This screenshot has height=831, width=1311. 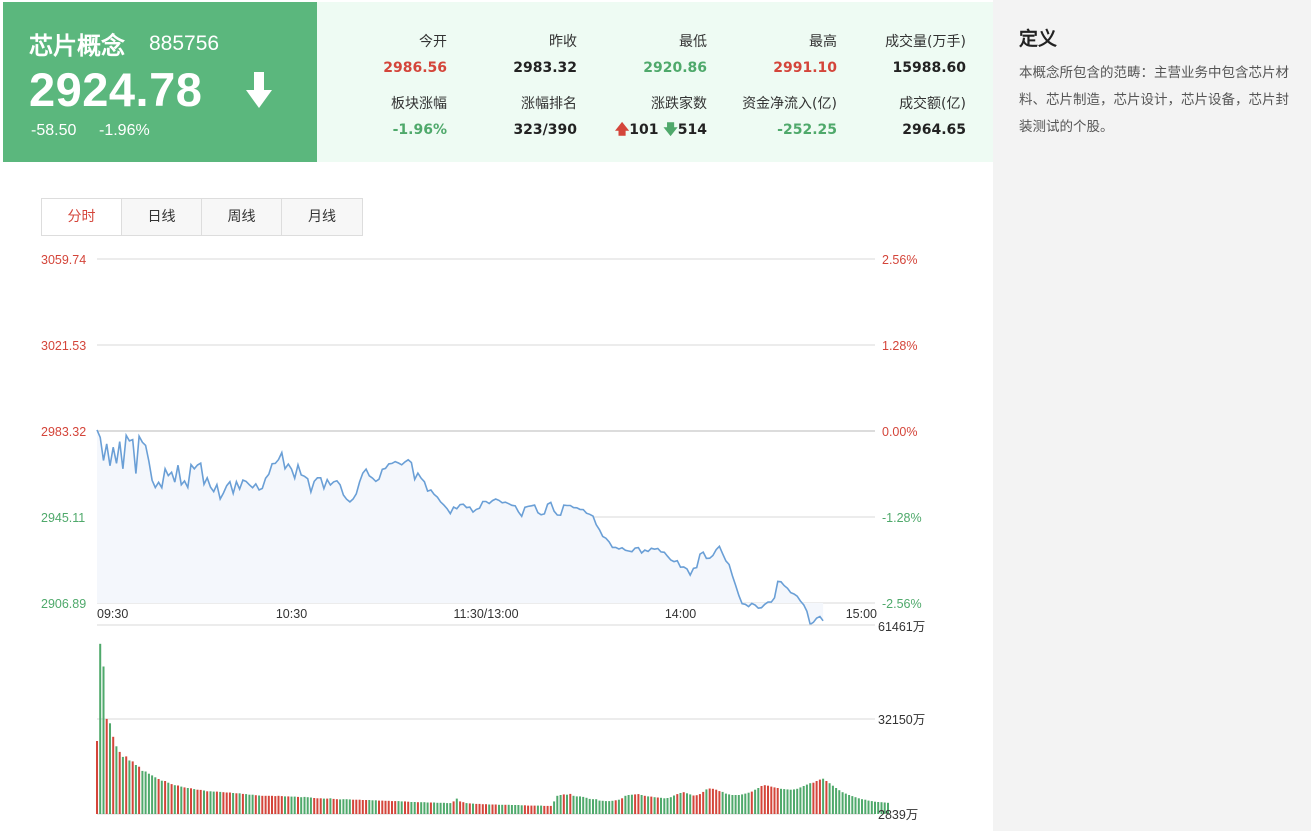 What do you see at coordinates (433, 42) in the screenshot?
I see `stat-label: 今开` at bounding box center [433, 42].